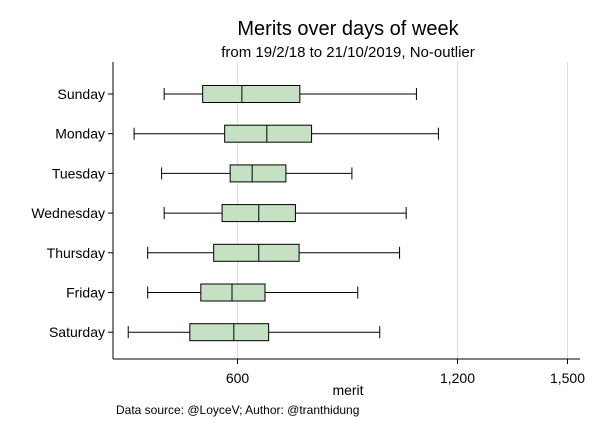  Describe the element at coordinates (251, 94) in the screenshot. I see `iqr-box-sunday` at that location.